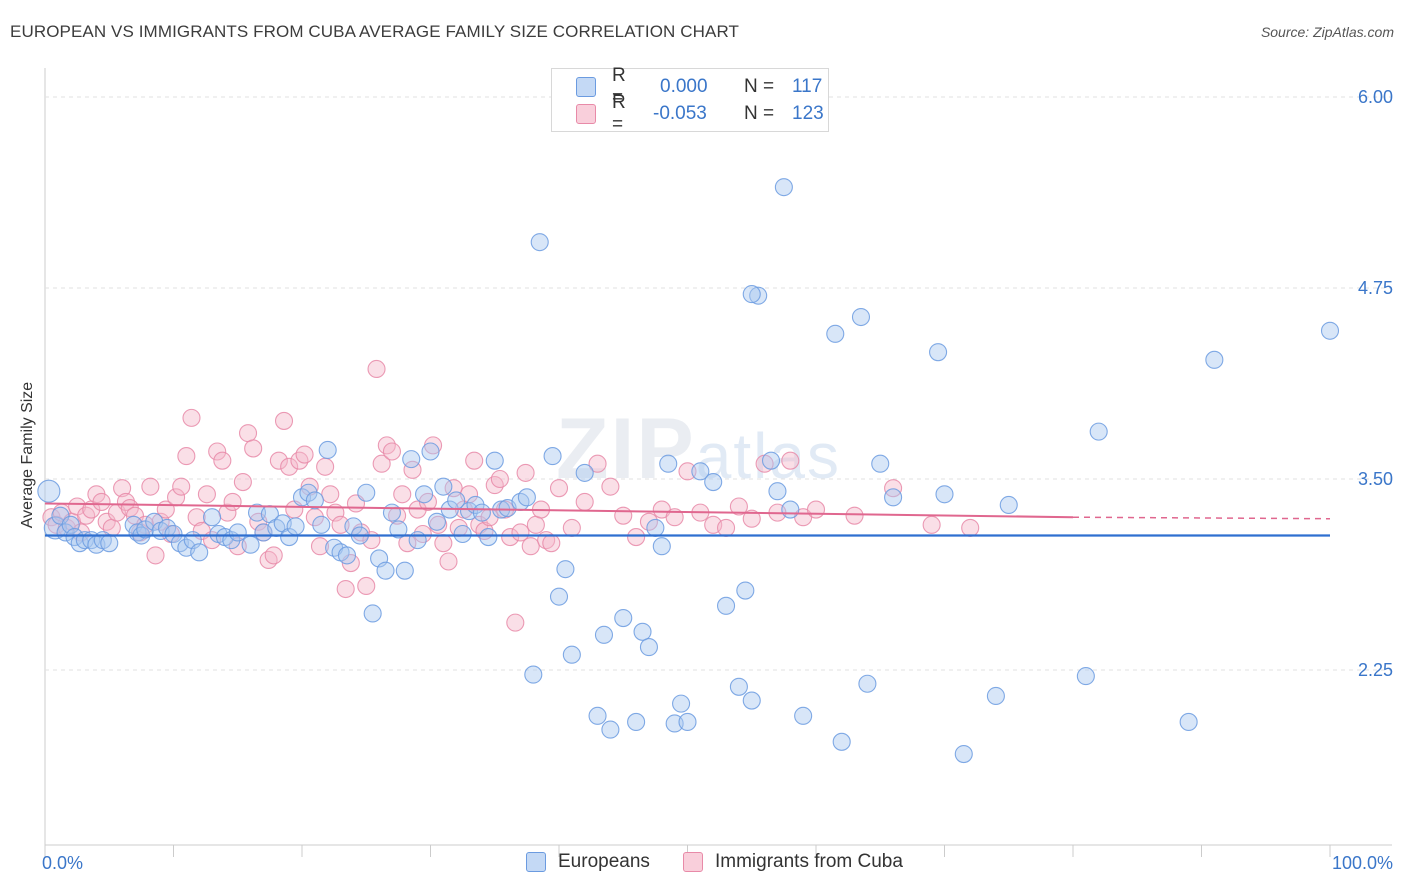  Describe the element at coordinates (759, 86) in the screenshot. I see `legend-n-label: N =` at that location.